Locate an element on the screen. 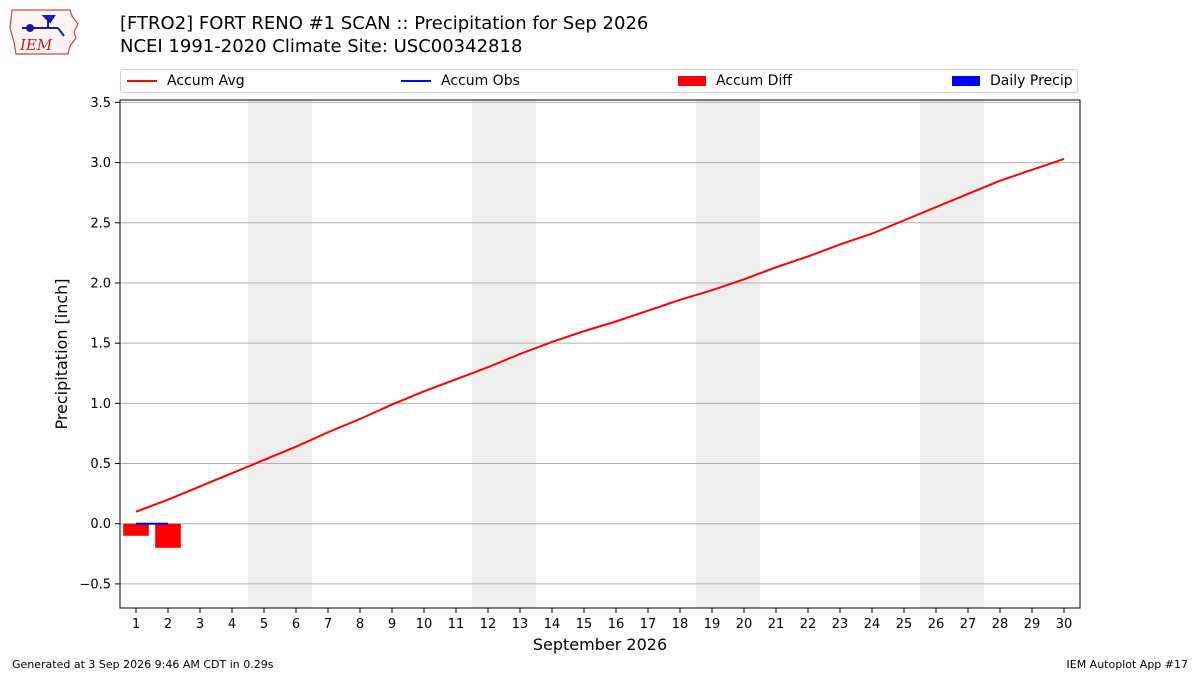 This screenshot has width=1200, height=675. iowa-outline-icon is located at coordinates (44, 32).